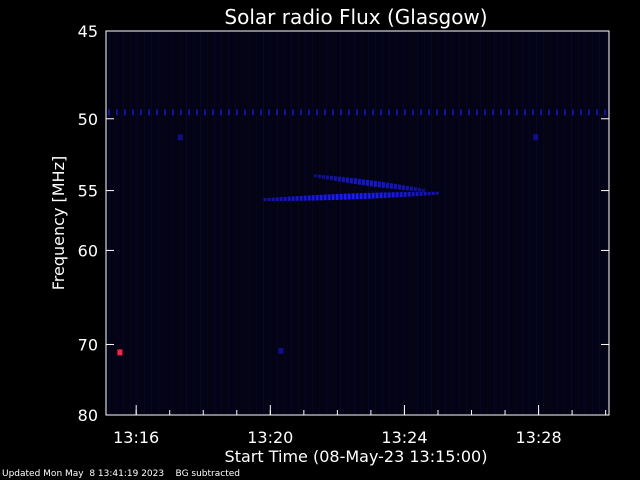  What do you see at coordinates (180, 137) in the screenshot?
I see `signal-spot` at bounding box center [180, 137].